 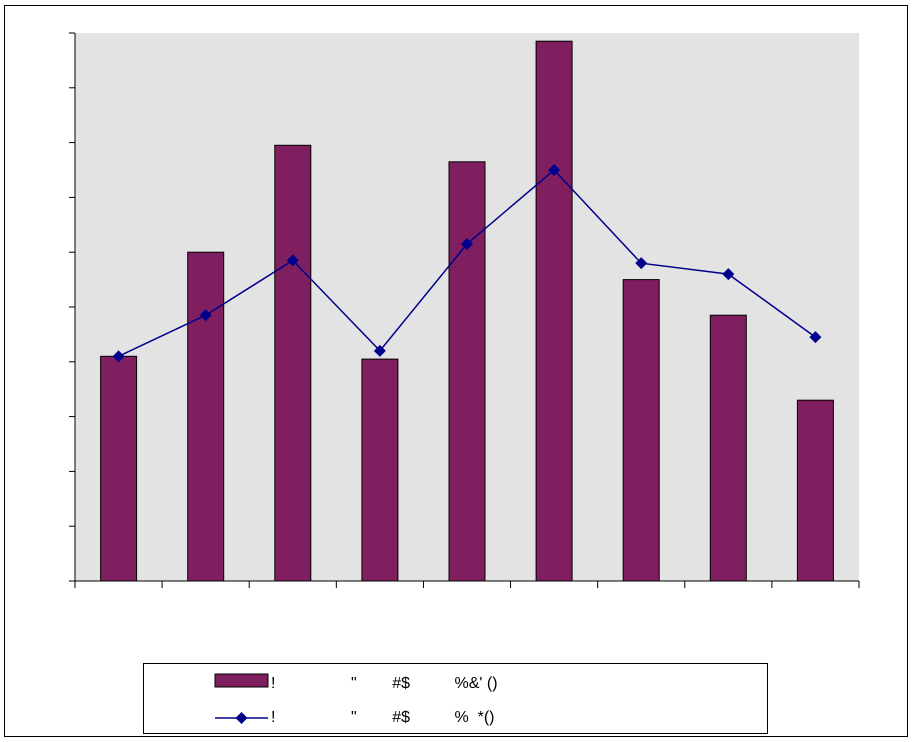 I want to click on legend-bar-label: ! " #$ %&' (), so click(x=384, y=683).